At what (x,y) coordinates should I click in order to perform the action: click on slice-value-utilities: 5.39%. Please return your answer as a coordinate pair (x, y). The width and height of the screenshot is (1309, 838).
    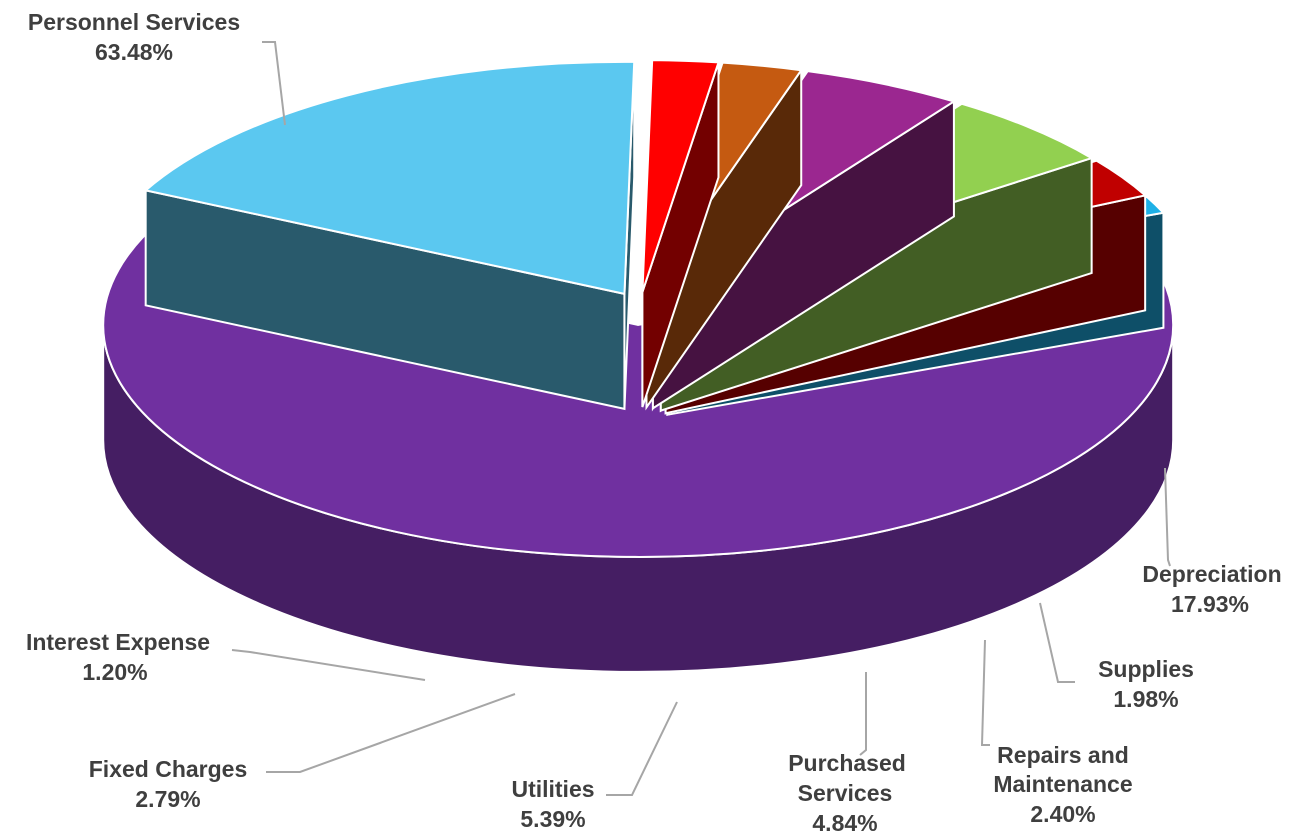
    Looking at the image, I should click on (552, 819).